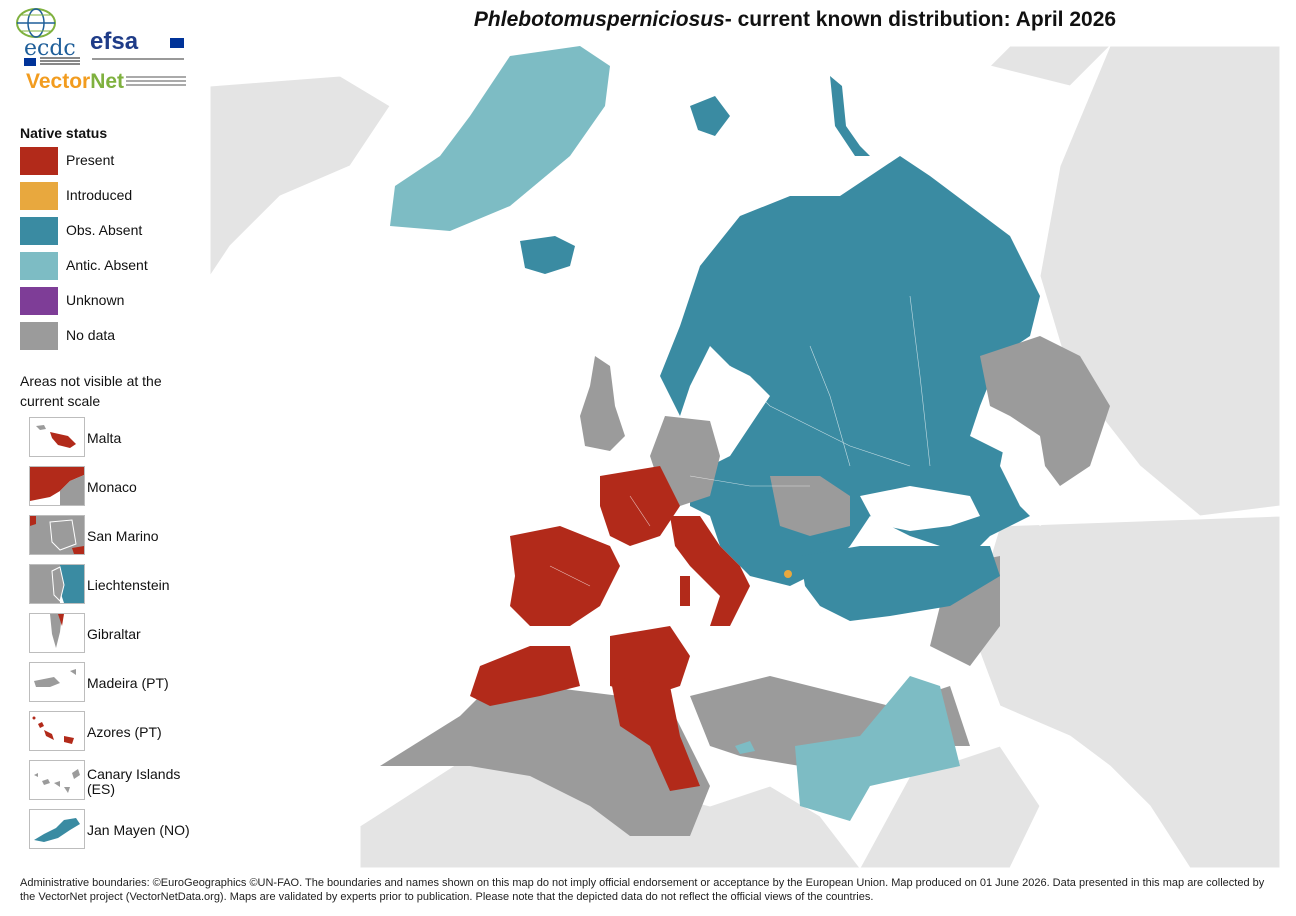 The height and width of the screenshot is (916, 1296). I want to click on species-name: Phlebotomusperniciosus, so click(599, 19).